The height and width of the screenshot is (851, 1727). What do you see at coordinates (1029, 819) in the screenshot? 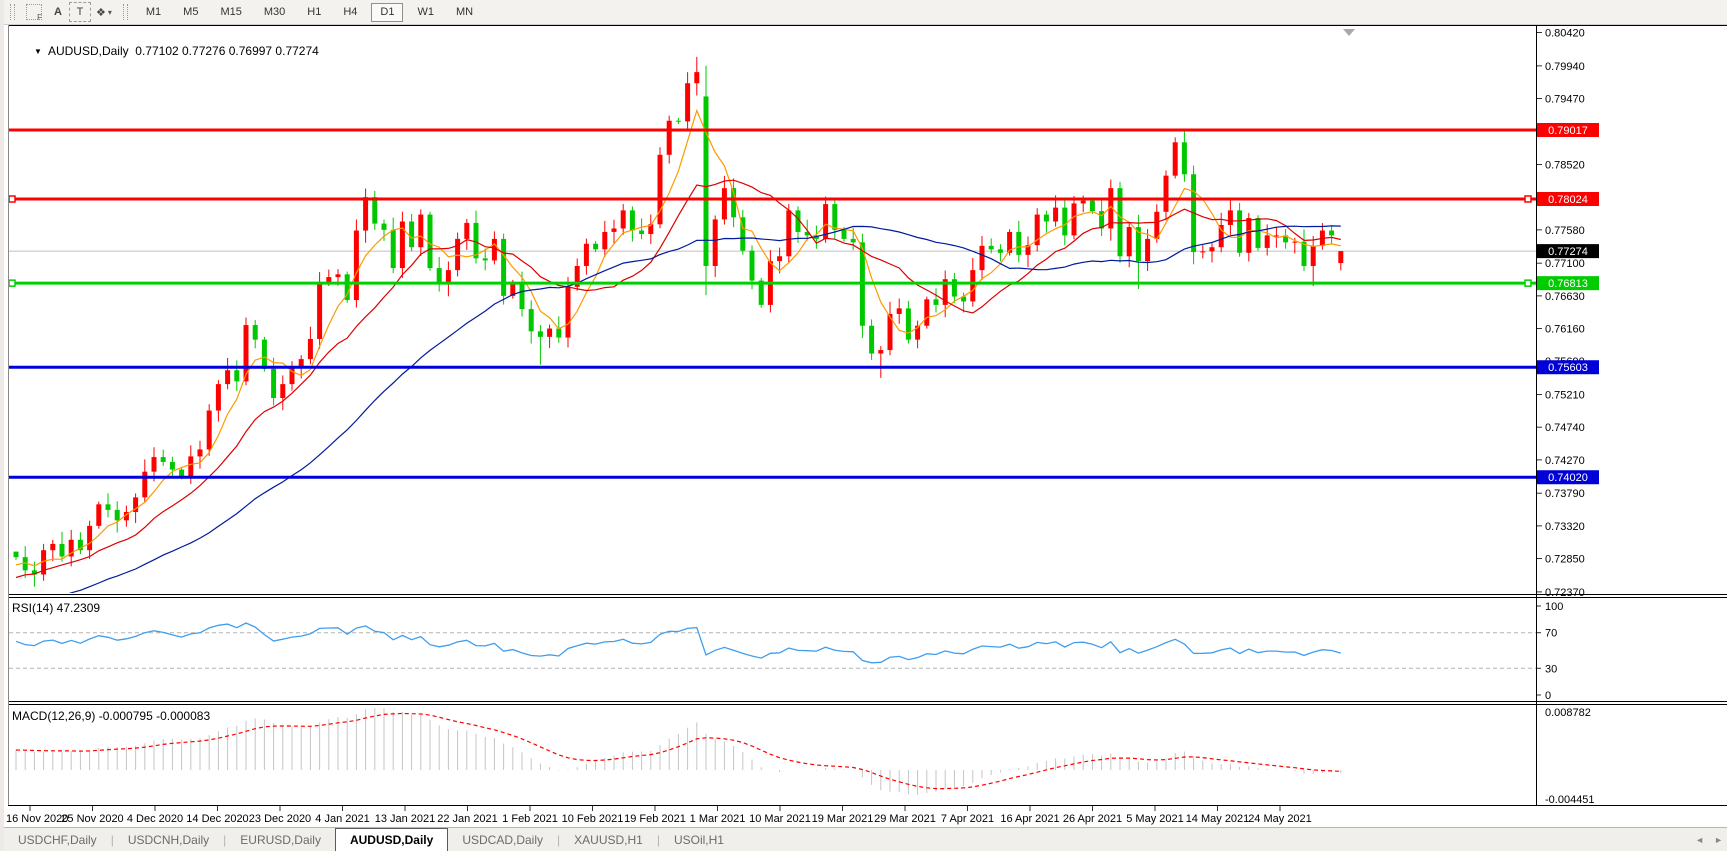
I see `date-tick-label: 16 Apr 2021` at bounding box center [1029, 819].